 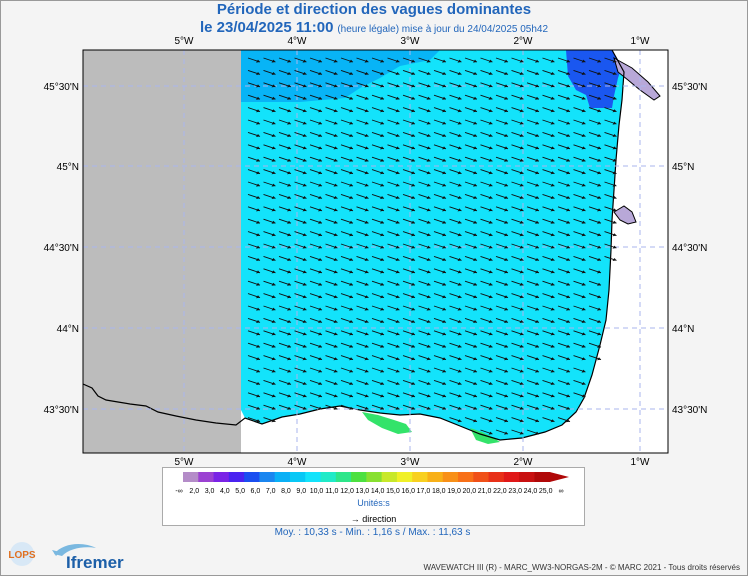 I want to click on lon-labels-top: 5°W 4°W 3°W 2°W 1°W, so click(x=413, y=41).